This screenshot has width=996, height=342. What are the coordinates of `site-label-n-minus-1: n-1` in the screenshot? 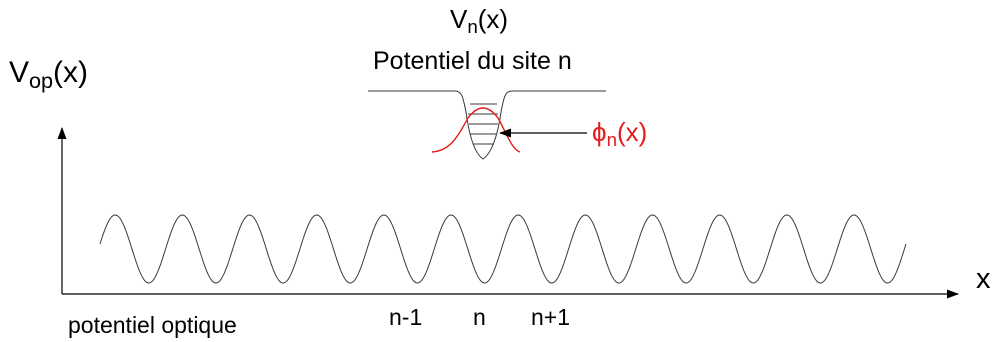 It's located at (406, 317).